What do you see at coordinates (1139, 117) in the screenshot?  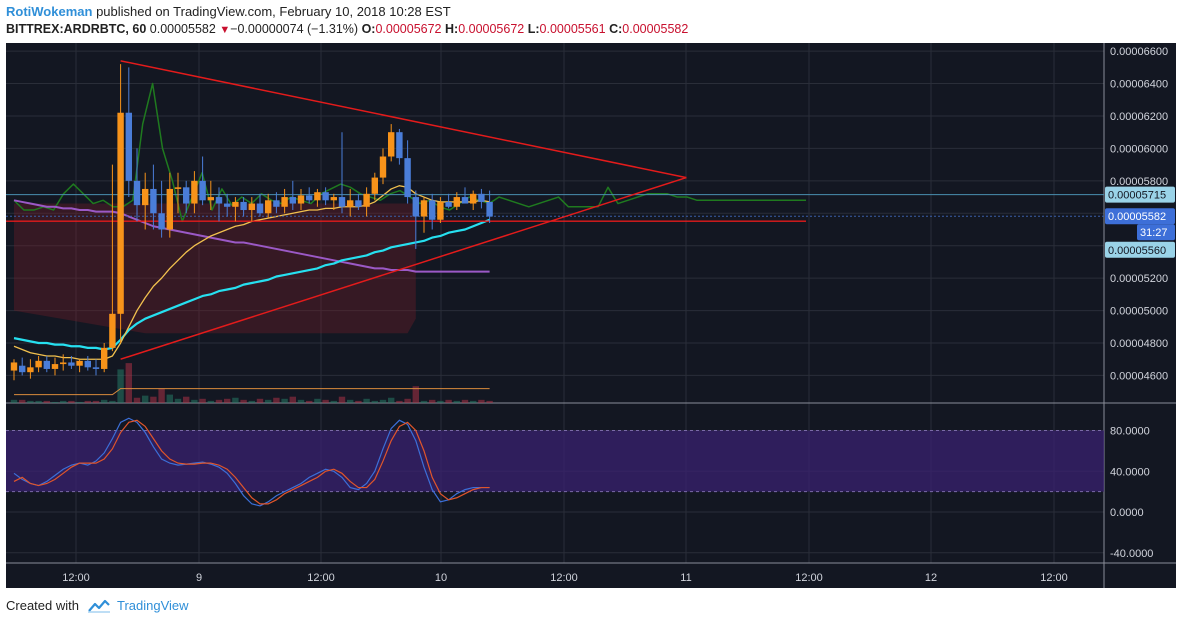 I see `price-tick-label: 0.00006200` at bounding box center [1139, 117].